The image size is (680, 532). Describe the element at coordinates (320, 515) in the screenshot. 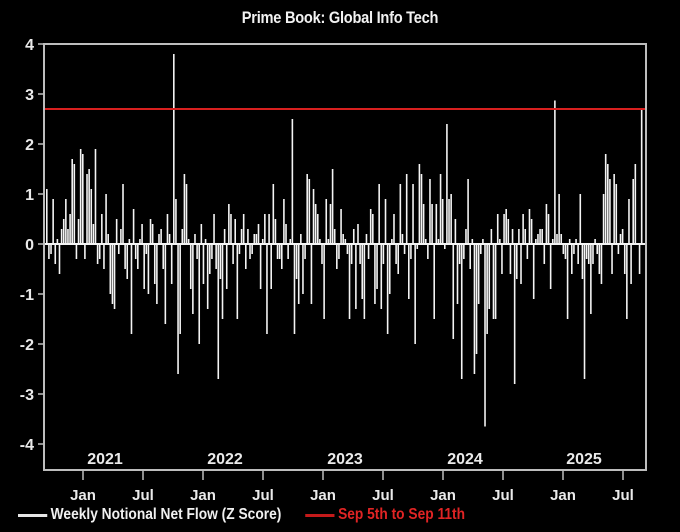

I see `legend-swatch-red` at that location.